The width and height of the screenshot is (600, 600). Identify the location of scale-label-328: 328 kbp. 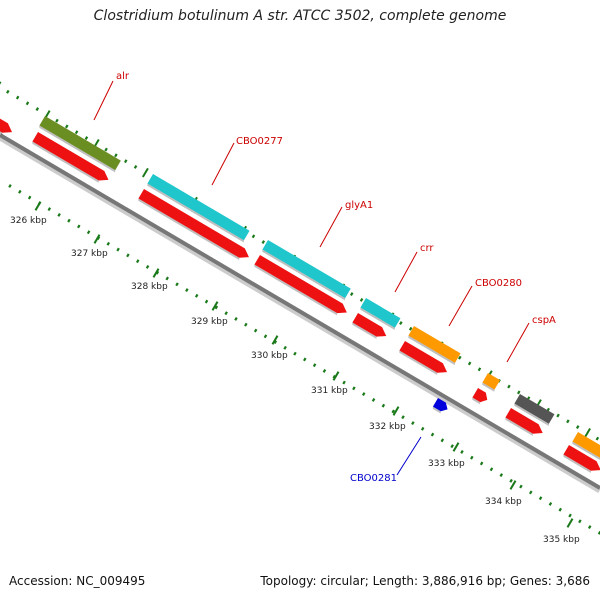
(149, 287).